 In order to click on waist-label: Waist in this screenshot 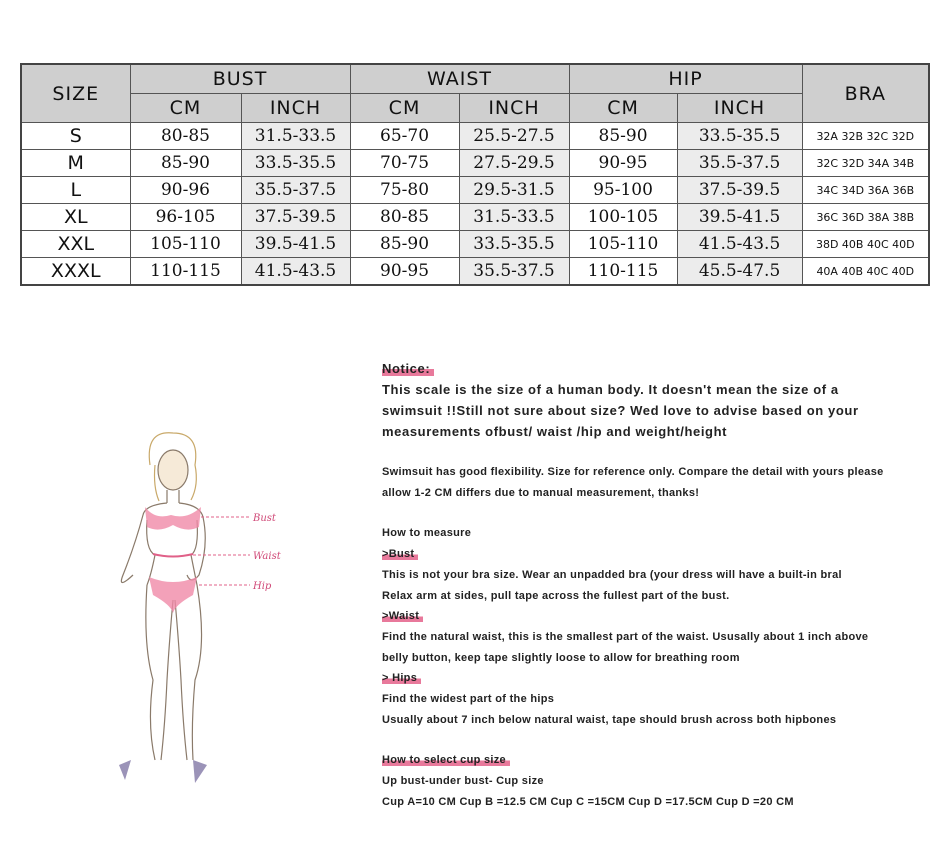, I will do `click(267, 556)`.